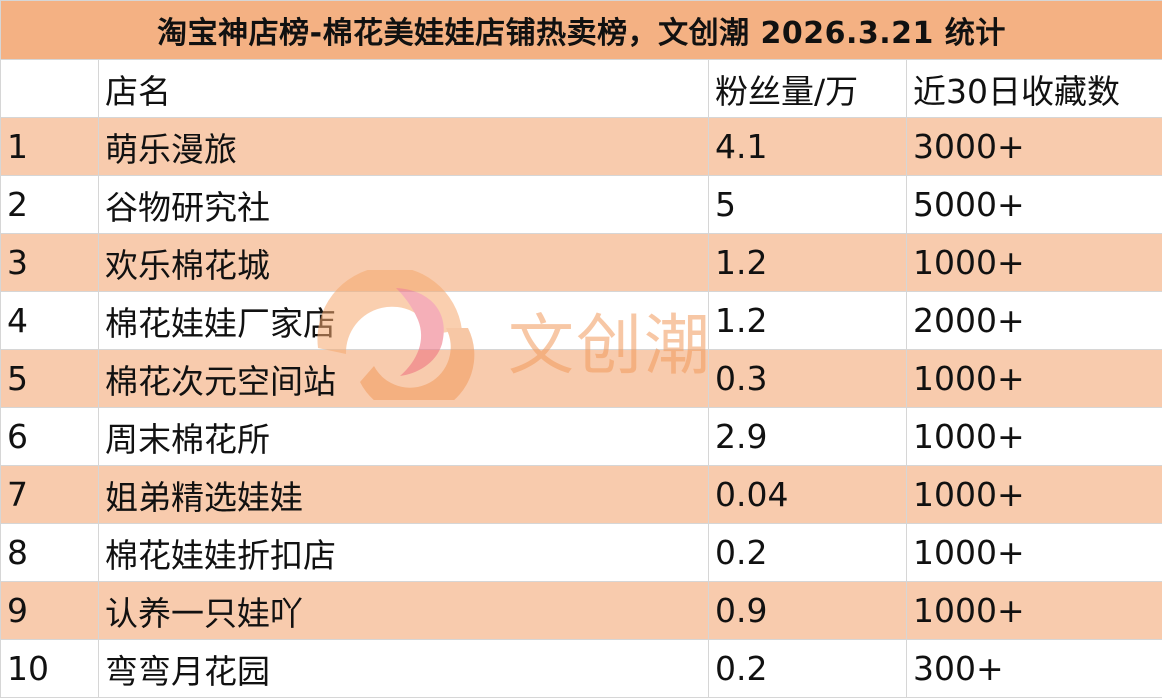 This screenshot has width=1162, height=698. What do you see at coordinates (1033, 320) in the screenshot?
I see `favorites-cell: 2000+` at bounding box center [1033, 320].